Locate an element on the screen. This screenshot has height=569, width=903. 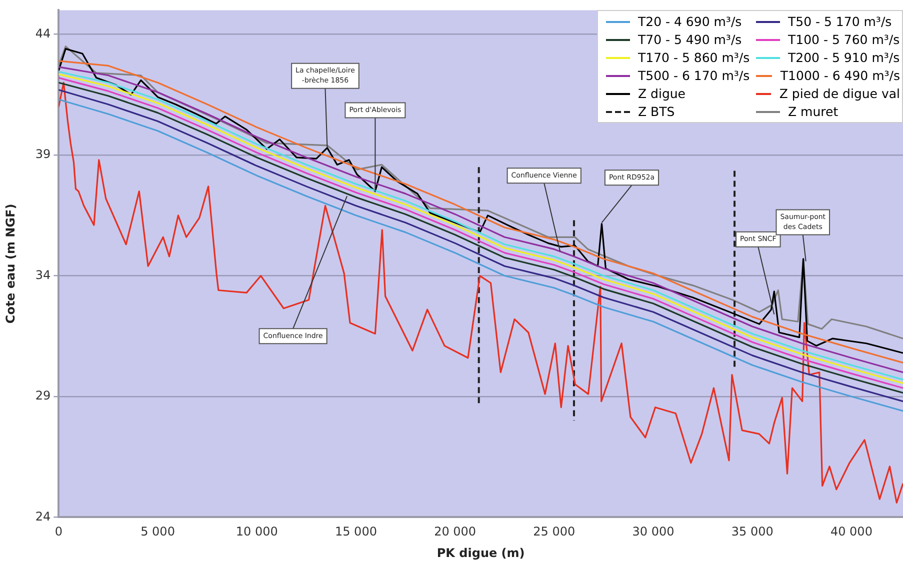
y-tick-label: 24 is located at coordinates (43, 516).